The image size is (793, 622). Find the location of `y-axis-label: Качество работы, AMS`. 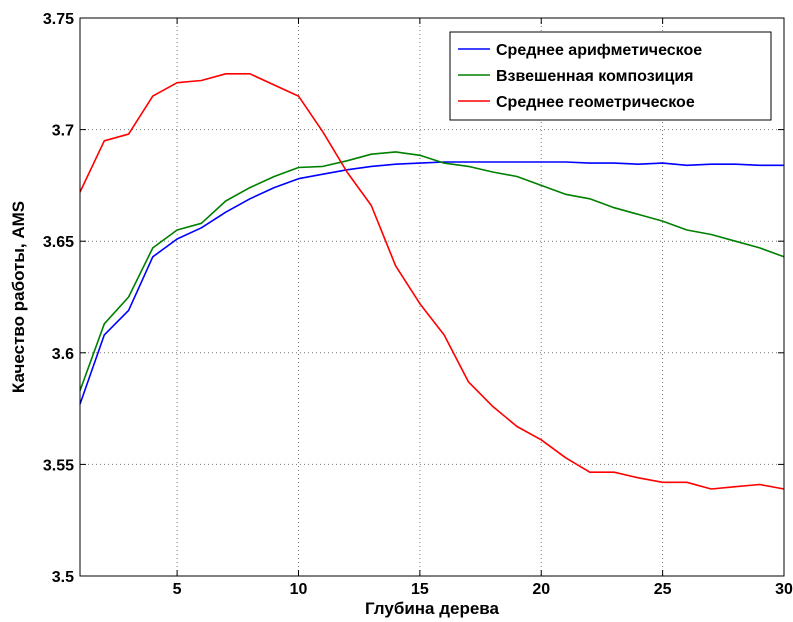

y-axis-label: Качество работы, AMS is located at coordinates (18, 297).